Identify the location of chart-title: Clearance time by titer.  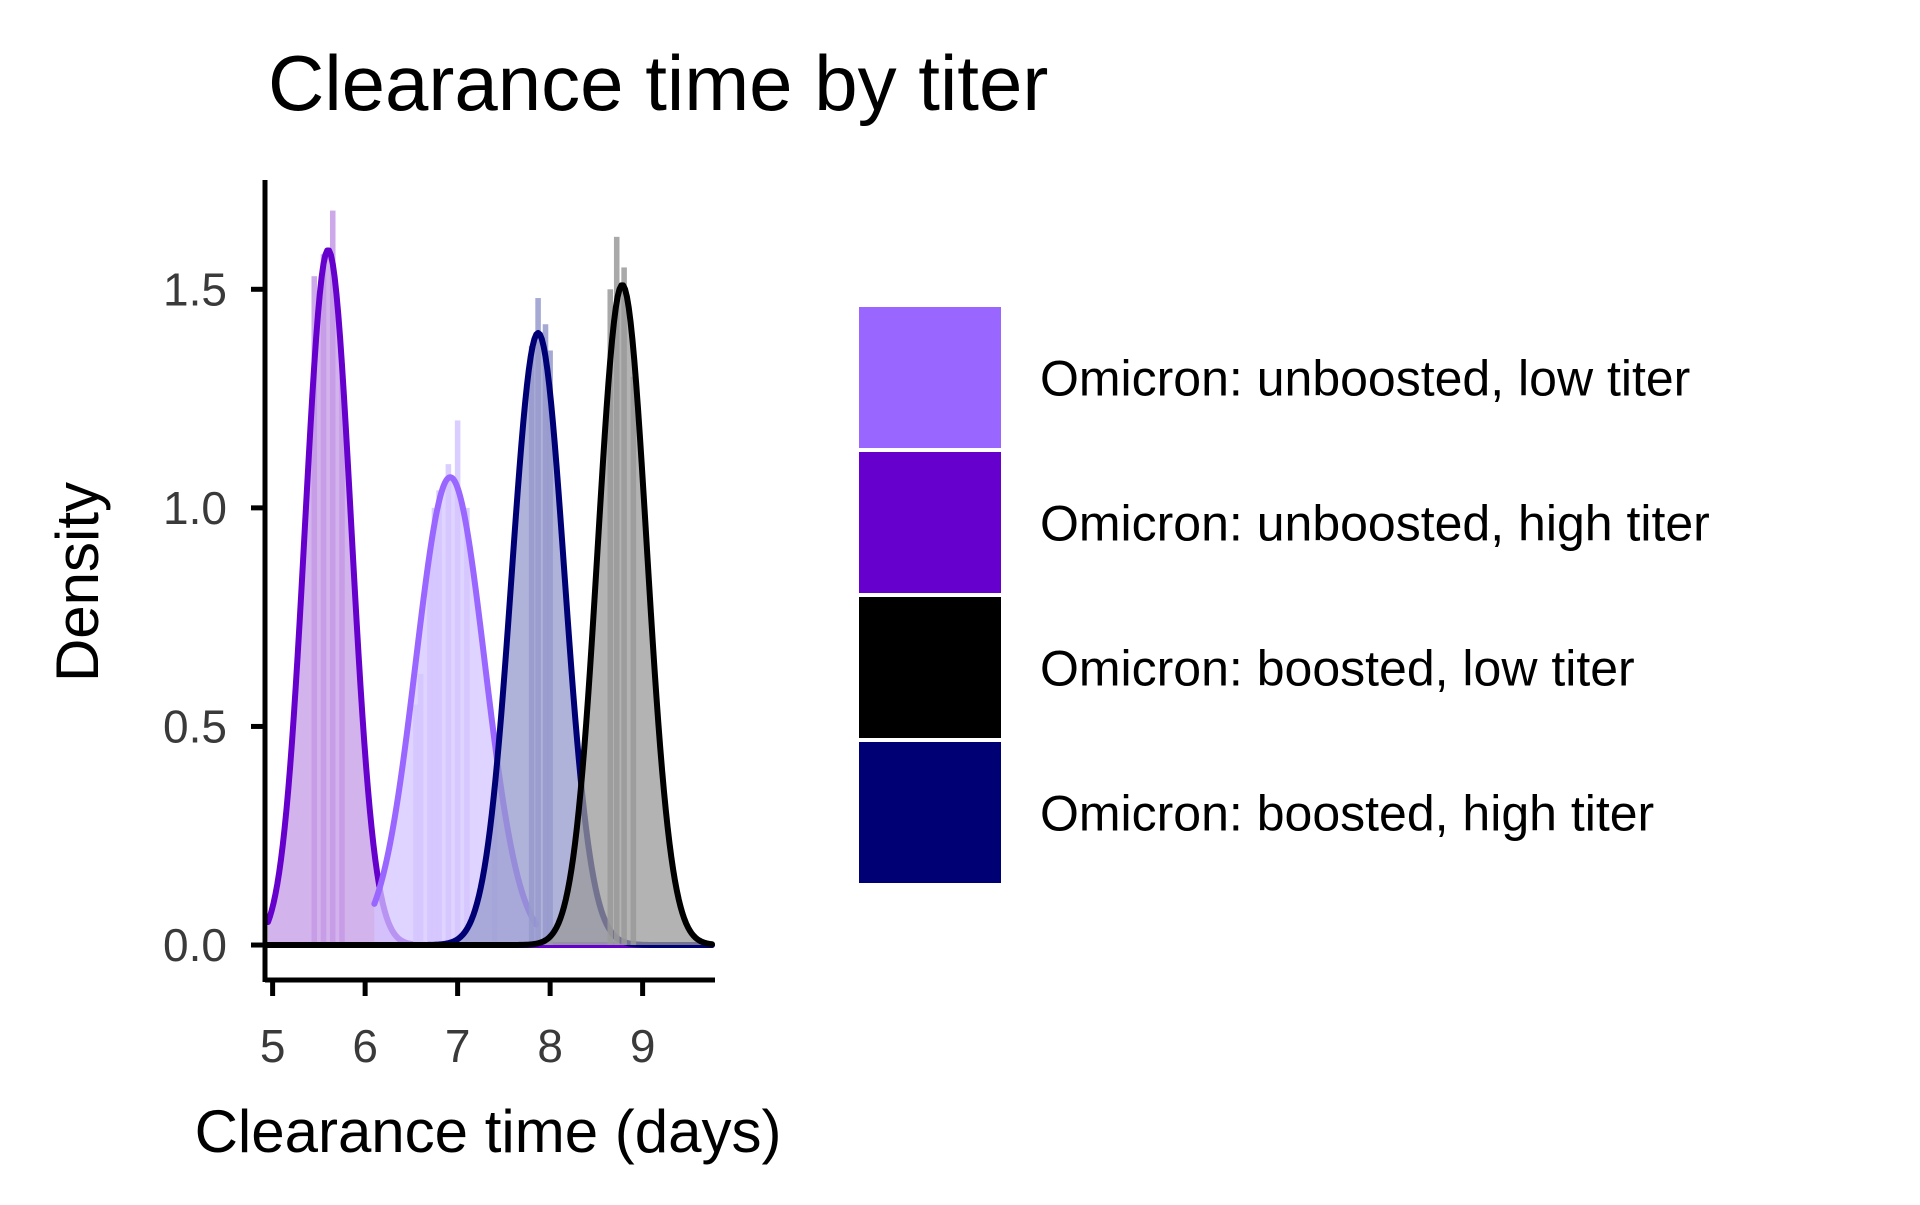
(658, 83).